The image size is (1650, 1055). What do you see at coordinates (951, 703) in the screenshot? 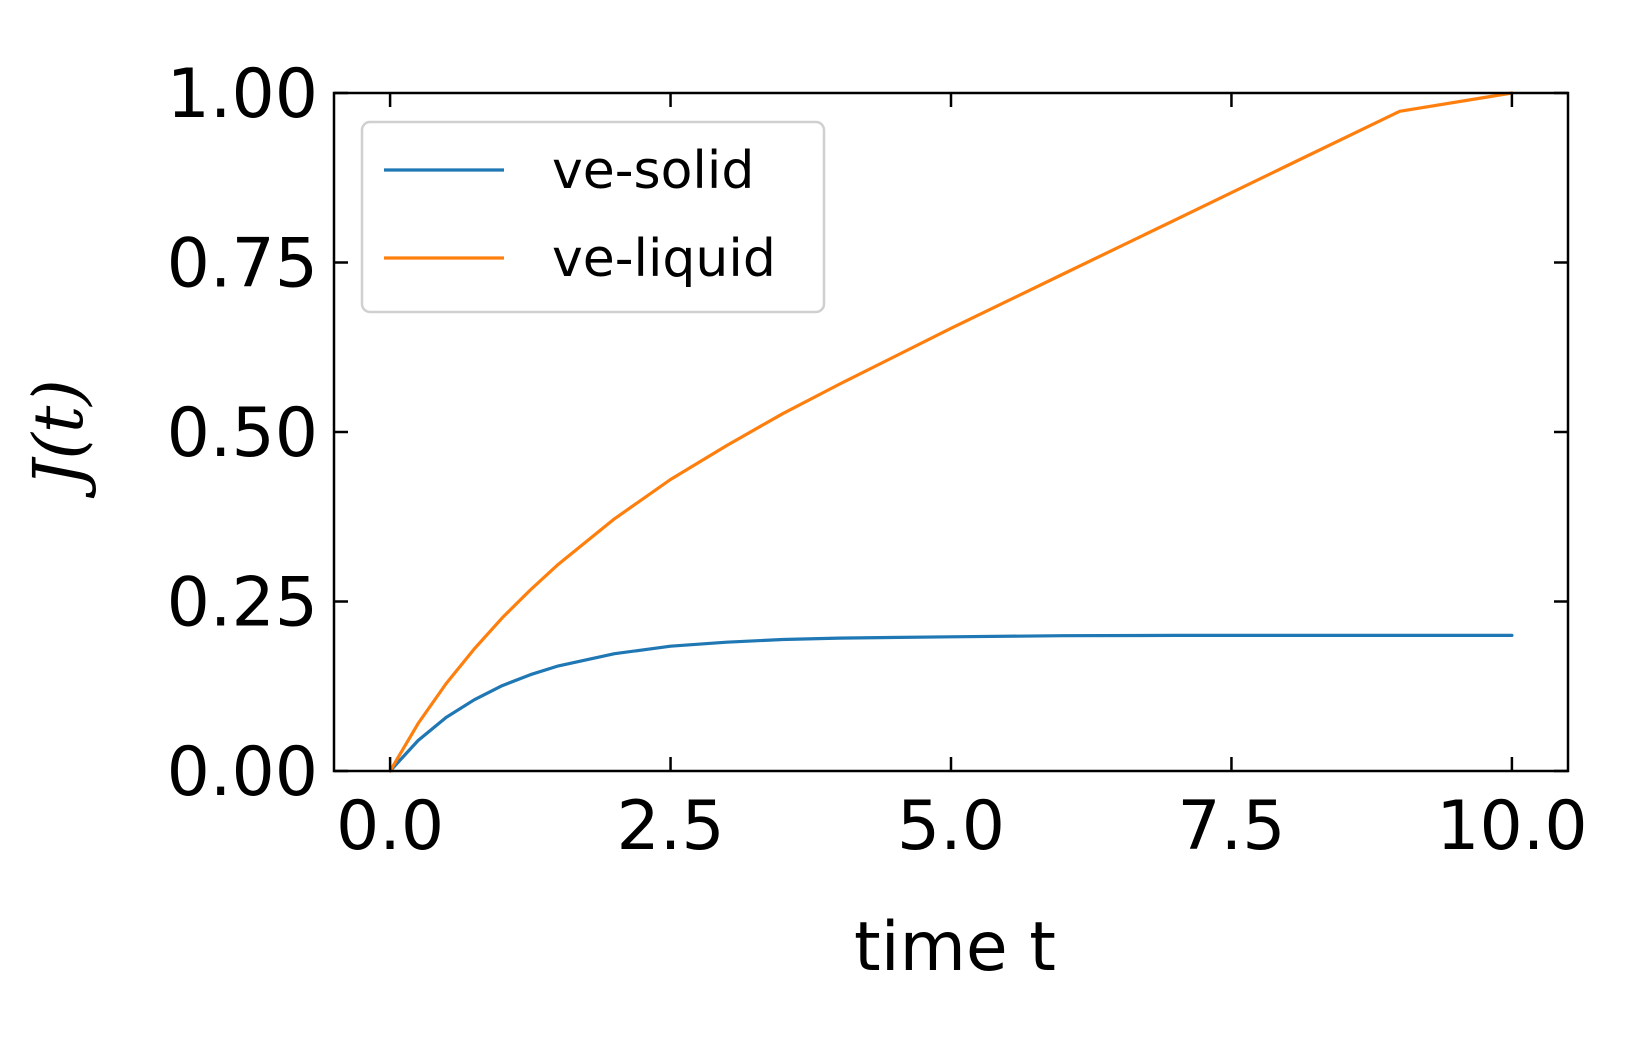
I see `series-line-ve-solid` at bounding box center [951, 703].